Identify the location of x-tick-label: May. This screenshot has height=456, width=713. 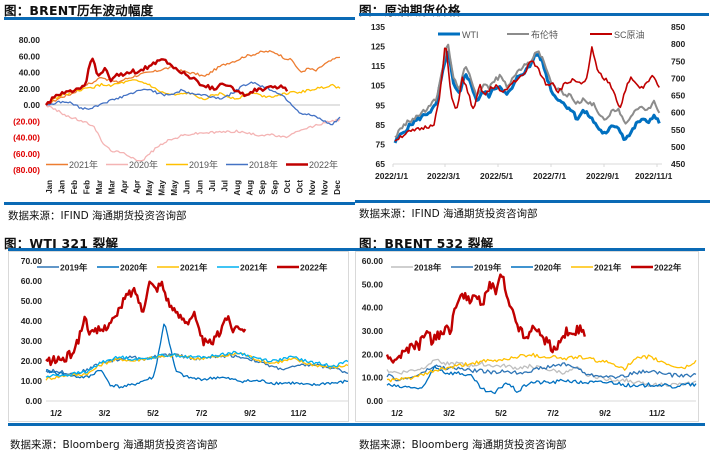
(149, 187).